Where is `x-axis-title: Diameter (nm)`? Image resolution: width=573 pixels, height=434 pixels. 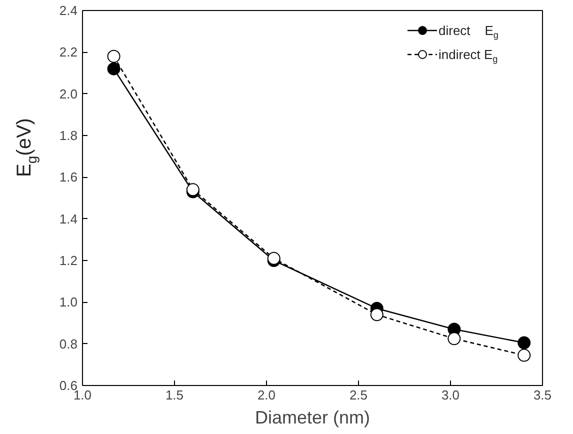
x-axis-title: Diameter (nm) is located at coordinates (312, 418).